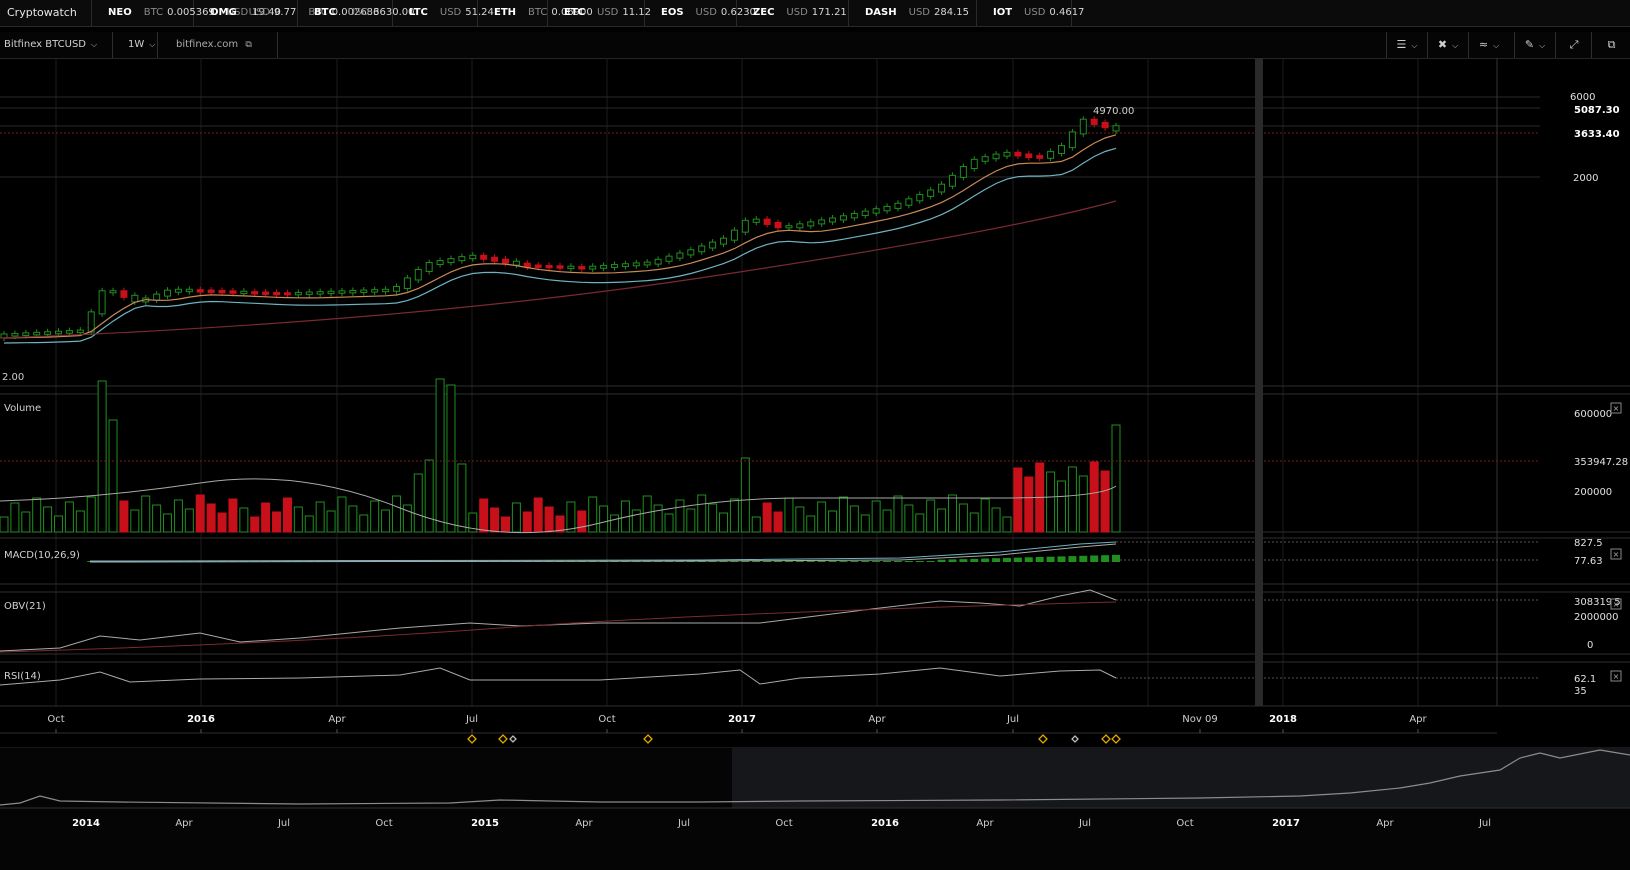 This screenshot has height=870, width=1630. I want to click on ticker-item-btc: BTC USD 3630.00, so click(356, 13).